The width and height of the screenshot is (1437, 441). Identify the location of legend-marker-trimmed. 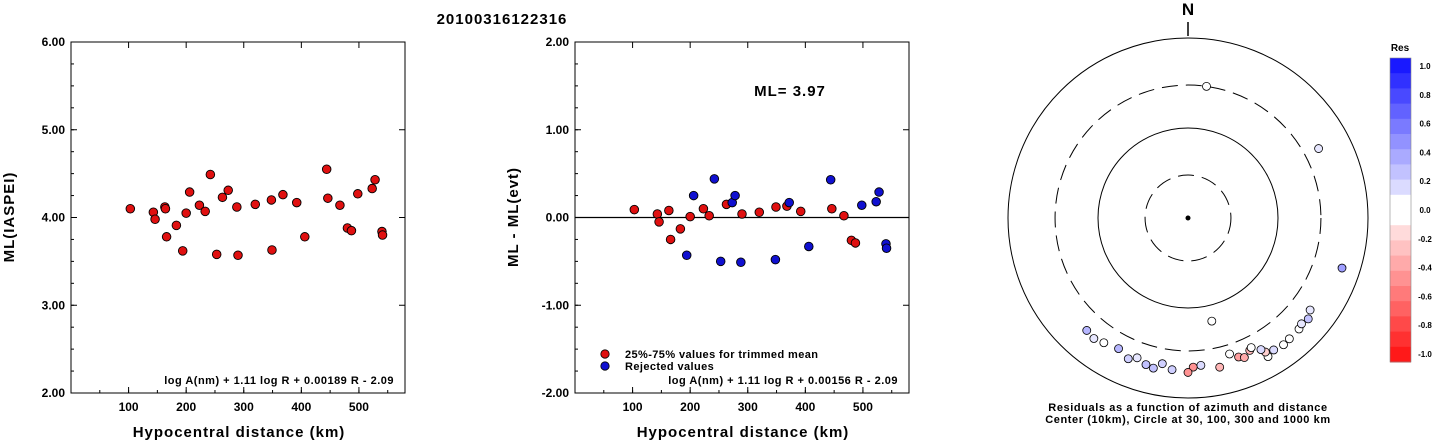
(605, 354).